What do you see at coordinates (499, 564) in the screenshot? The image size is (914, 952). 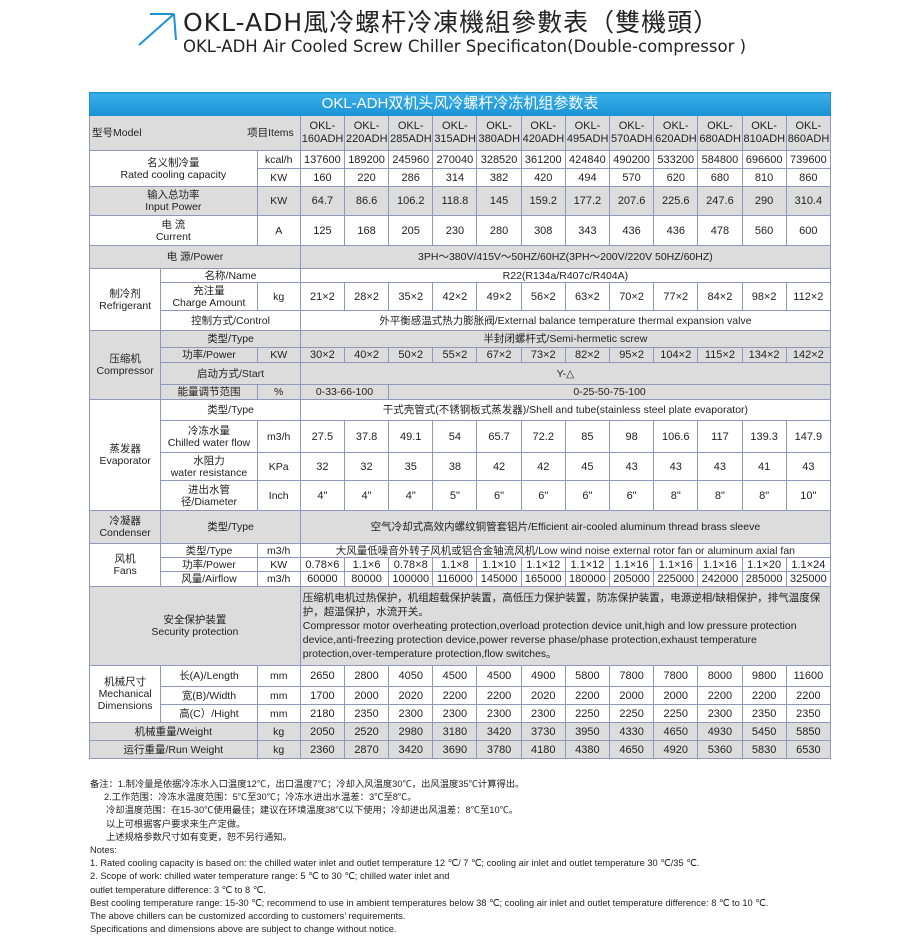 I see `value-cell: 1.1×10` at bounding box center [499, 564].